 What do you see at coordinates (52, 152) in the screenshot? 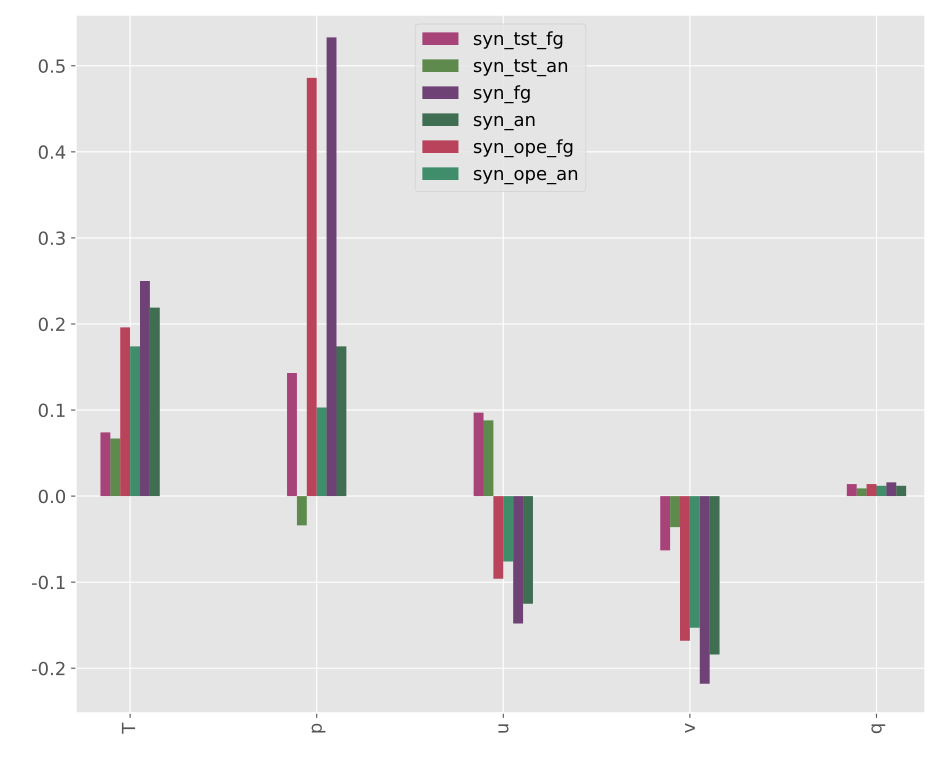
I see `y-tick-label: 0.4` at bounding box center [52, 152].